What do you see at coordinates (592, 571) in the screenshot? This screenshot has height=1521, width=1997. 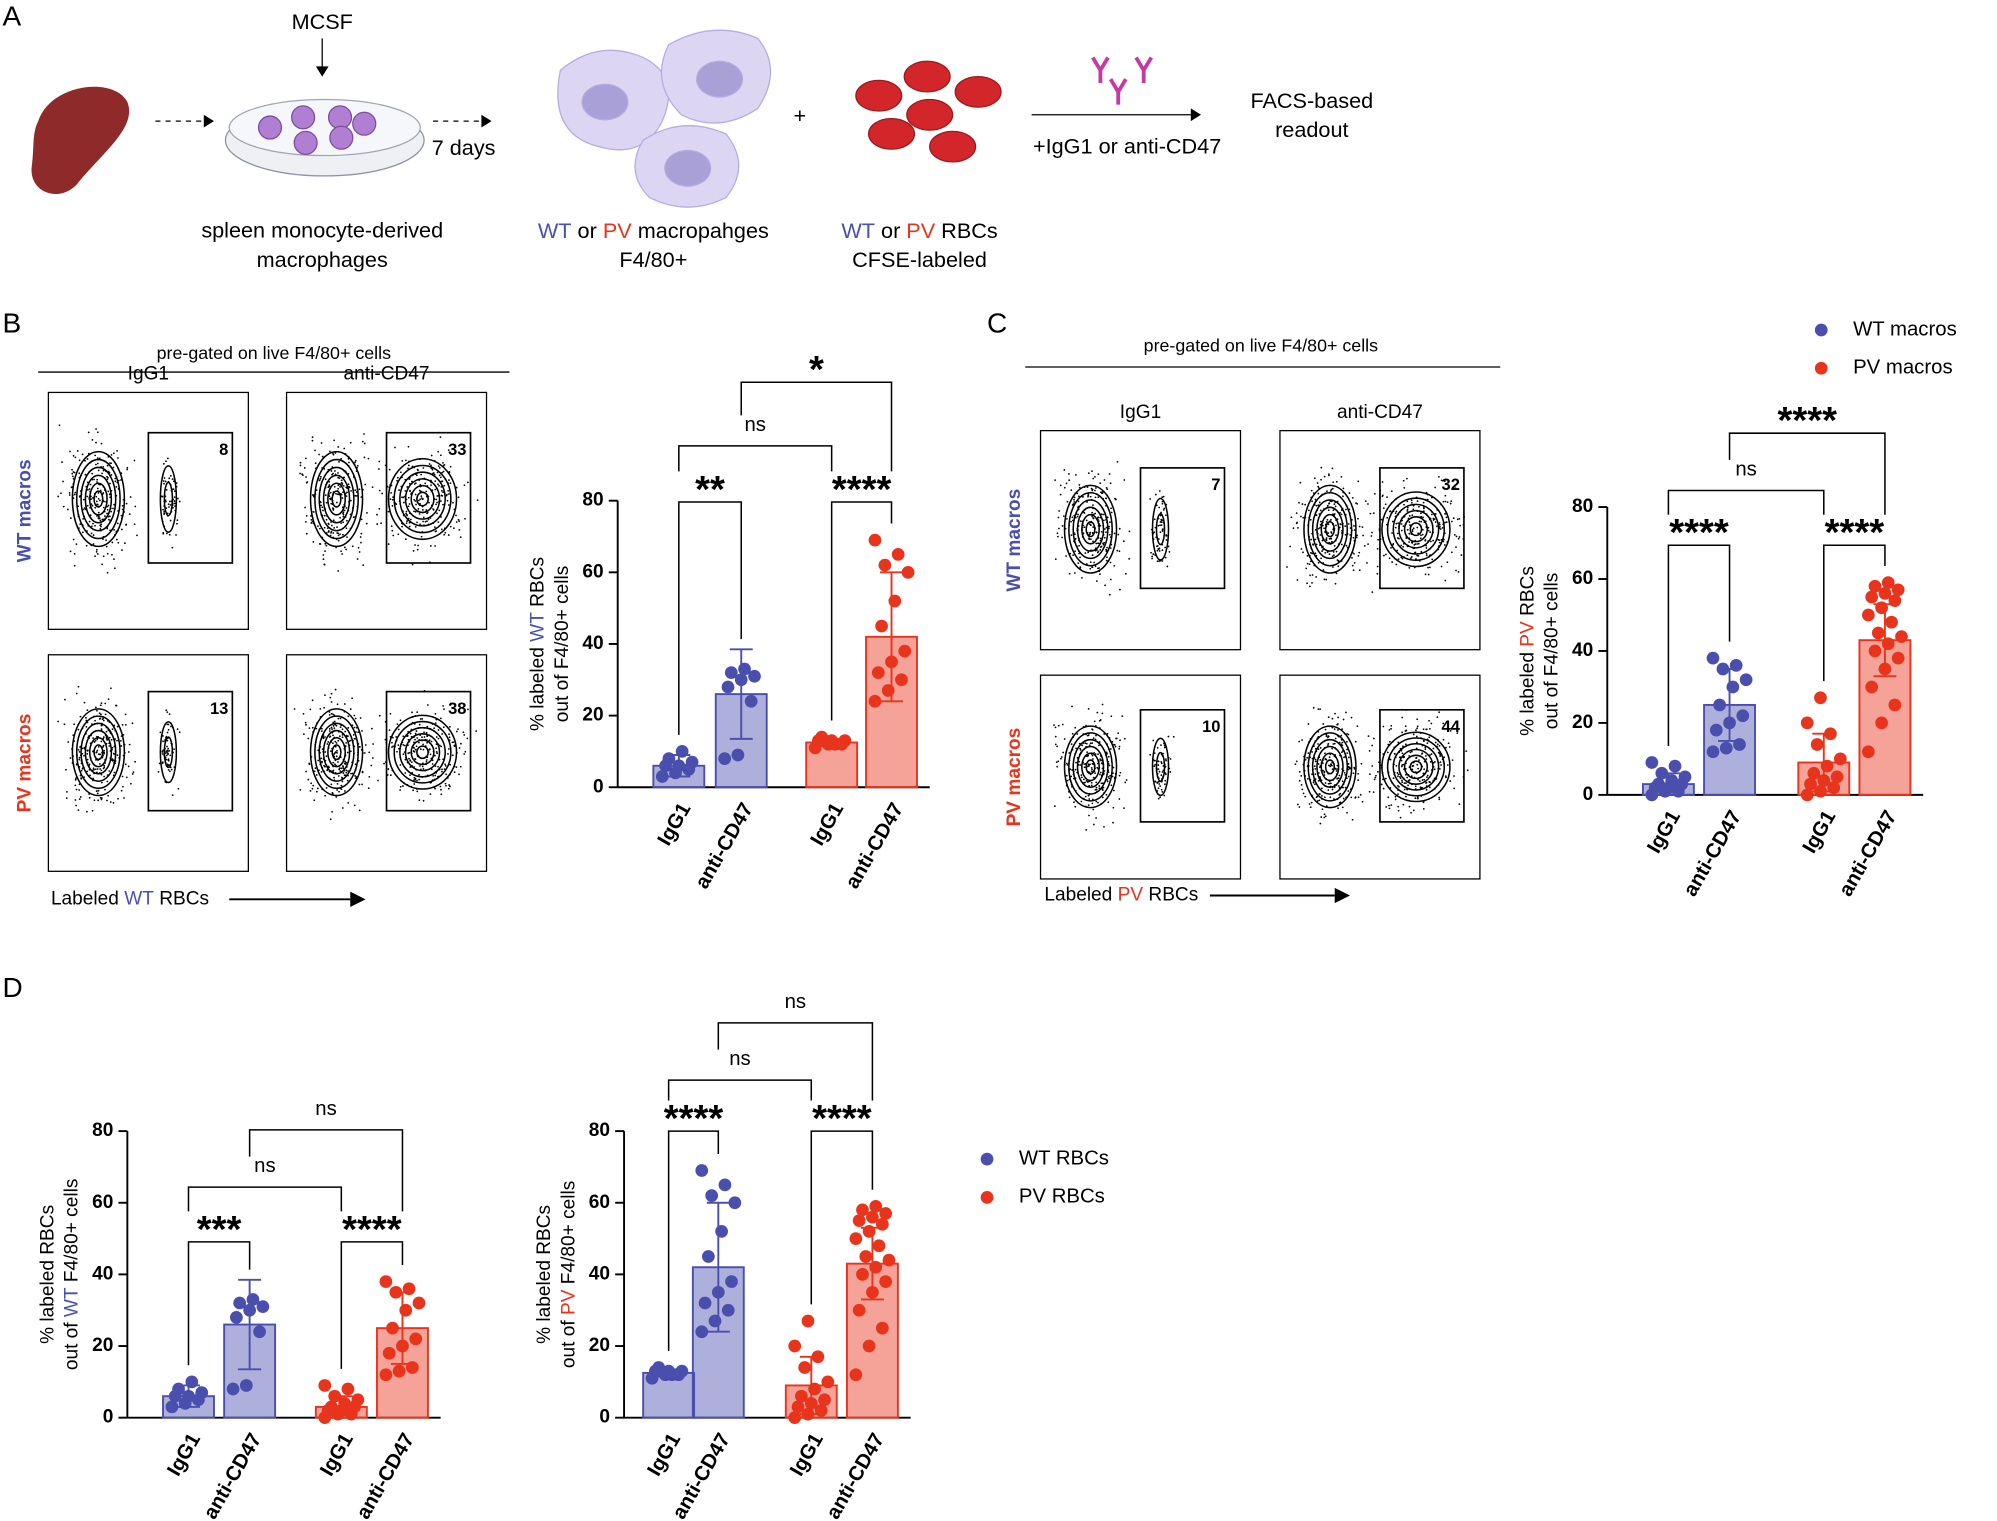 I see `y-tick-label: 60` at bounding box center [592, 571].